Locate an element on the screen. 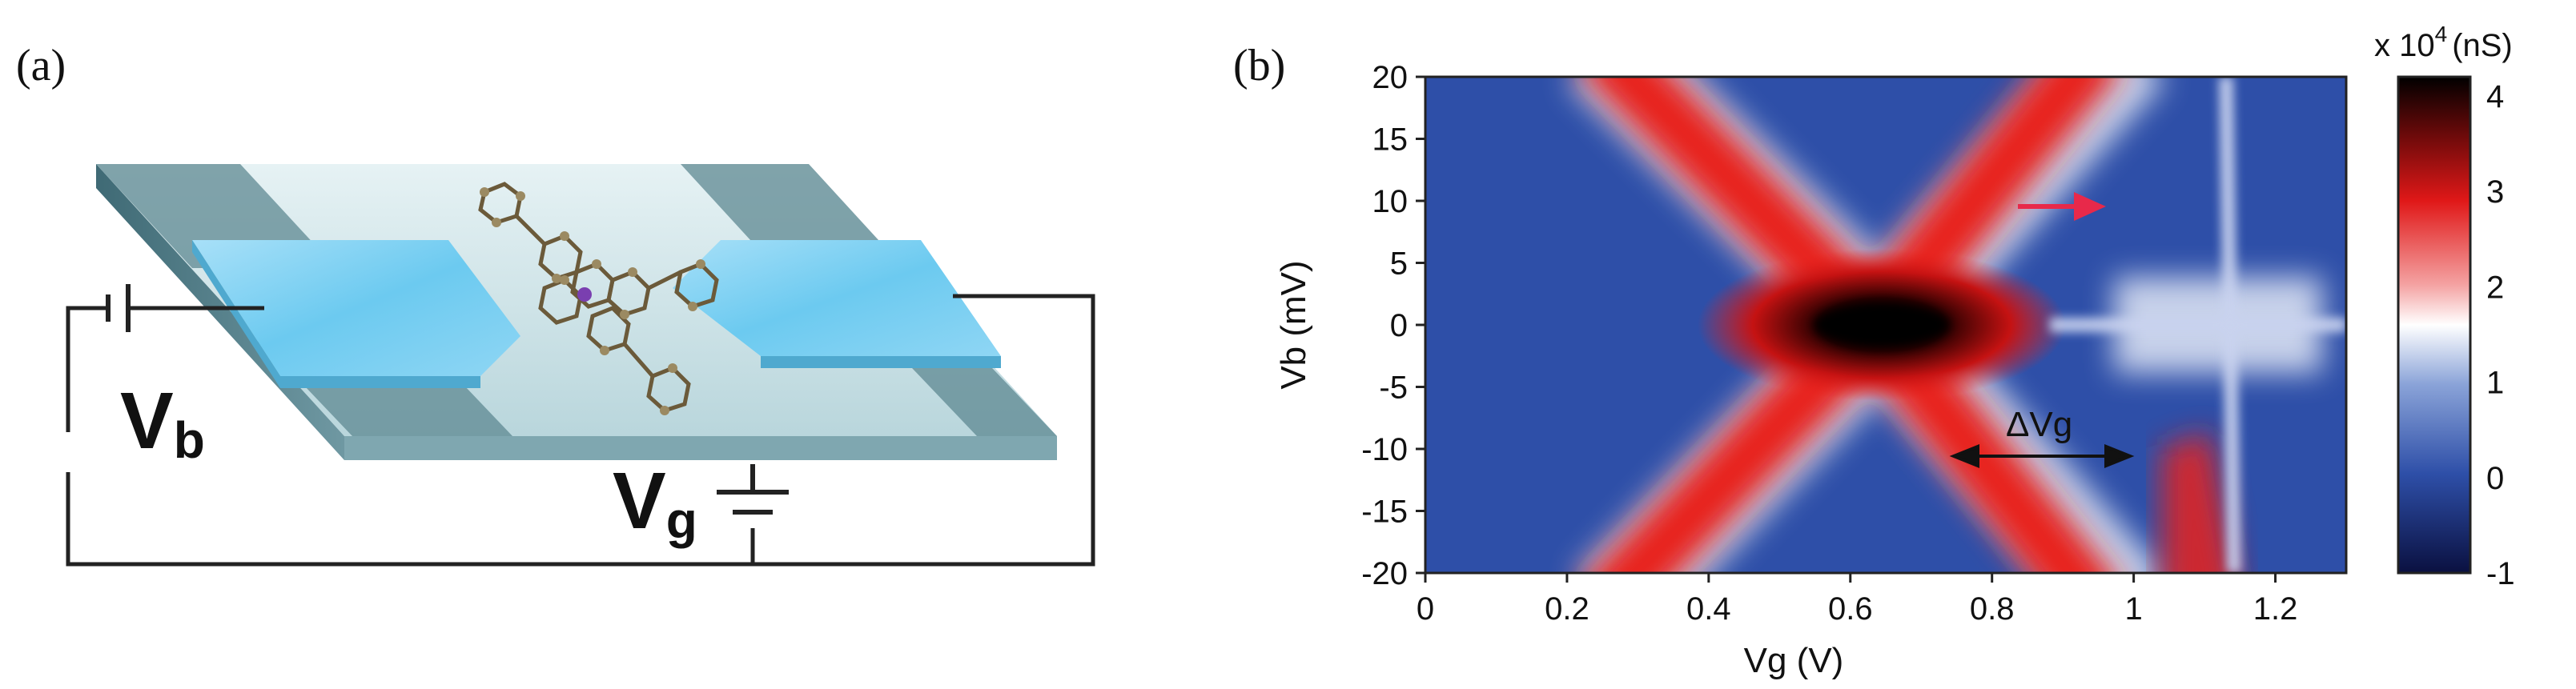  x-tick-label: 1 is located at coordinates (2133, 609).